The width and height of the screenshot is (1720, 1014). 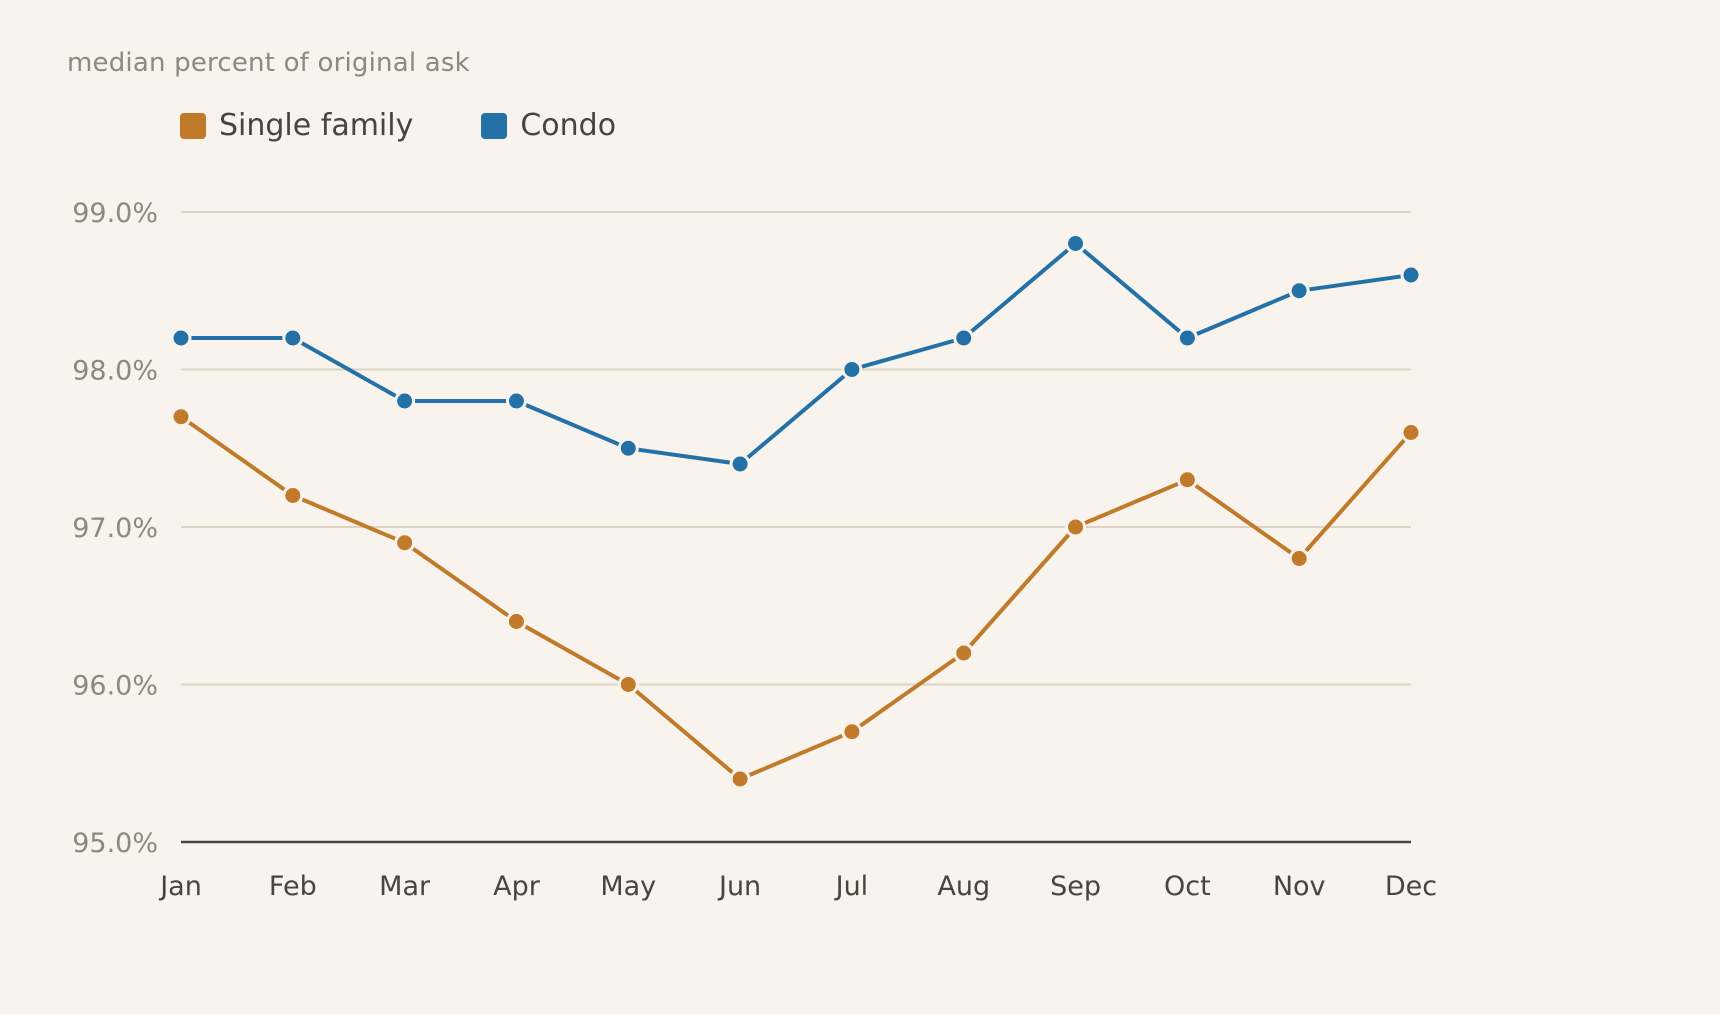 I want to click on legend-item-condo: Condo, so click(x=548, y=125).